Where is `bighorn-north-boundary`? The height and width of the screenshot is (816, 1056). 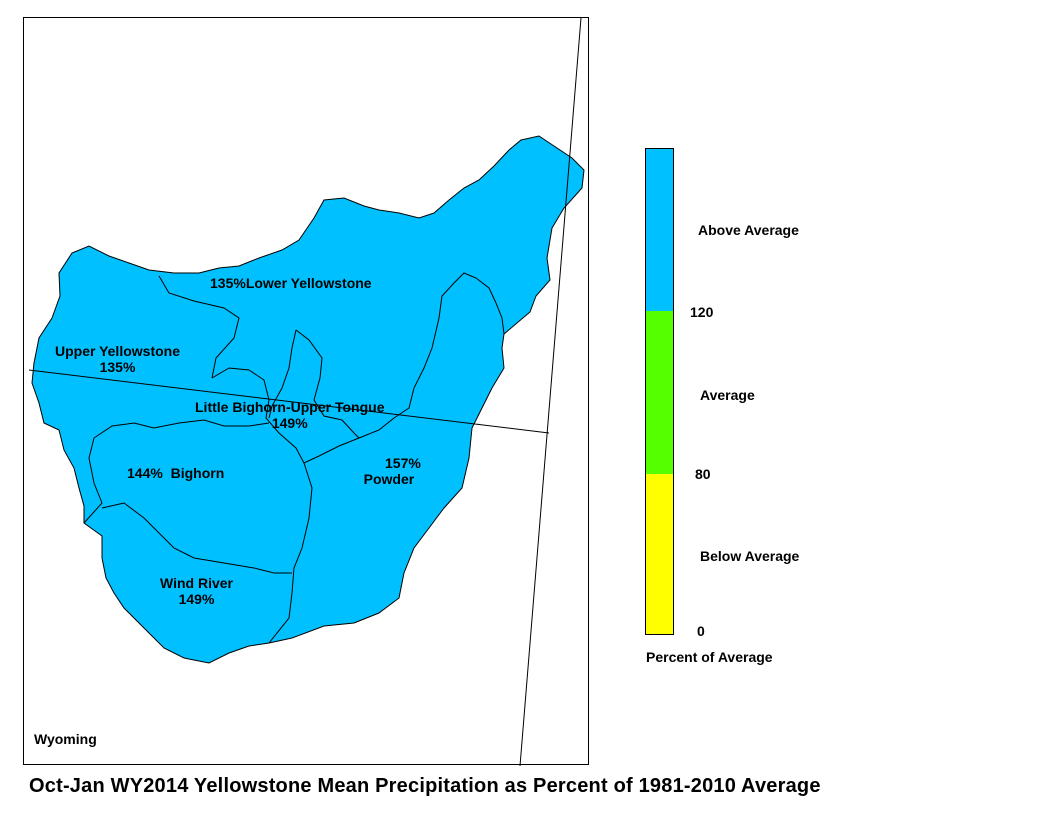 bighorn-north-boundary is located at coordinates (176, 471).